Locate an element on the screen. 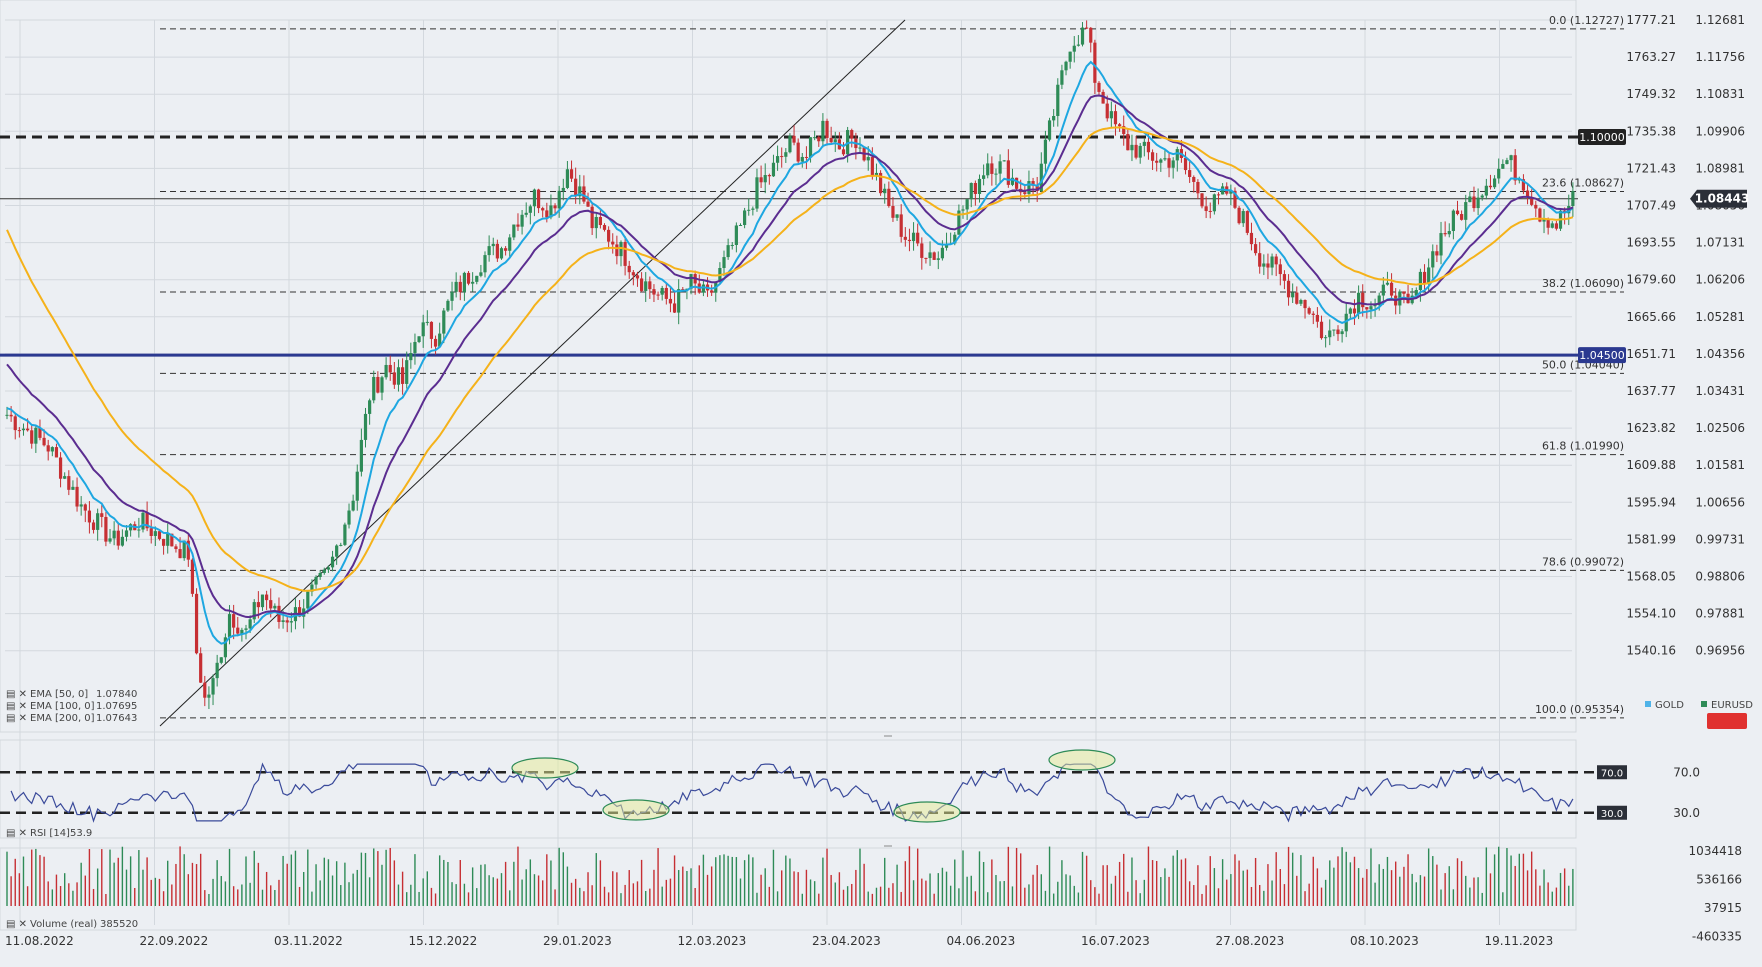  series-legend-label: EURUSD is located at coordinates (1732, 705).